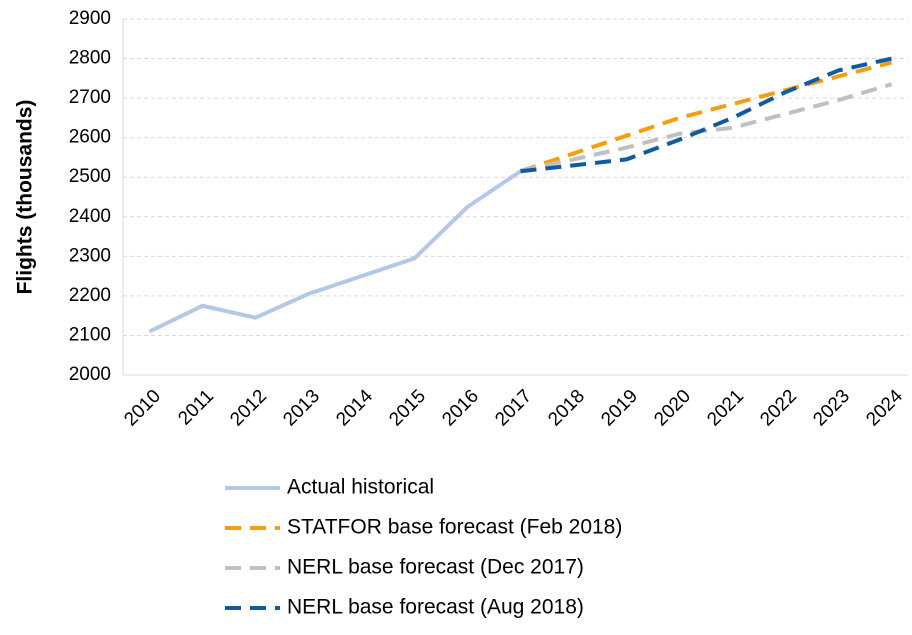 The height and width of the screenshot is (635, 912). Describe the element at coordinates (619, 408) in the screenshot. I see `x-tick-label: 2019` at that location.